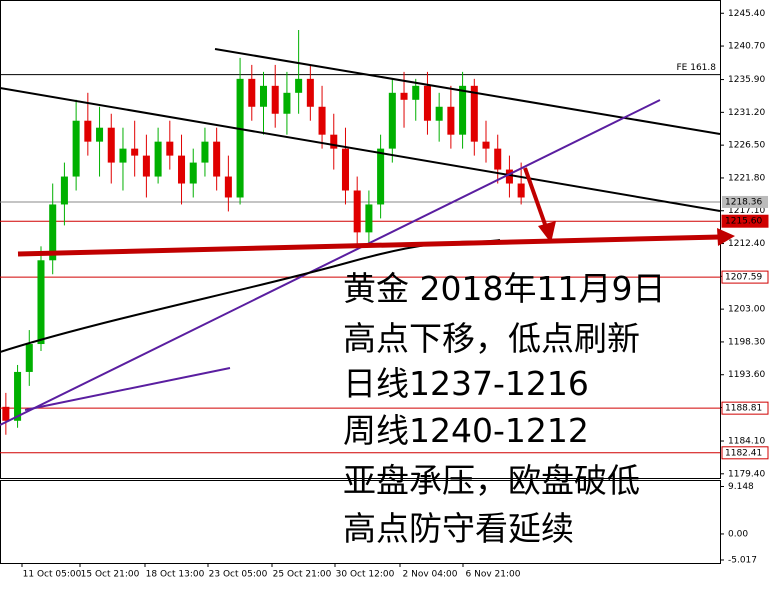 The width and height of the screenshot is (770, 589). What do you see at coordinates (458, 528) in the screenshot?
I see `annotation: 高点防守看延续` at bounding box center [458, 528].